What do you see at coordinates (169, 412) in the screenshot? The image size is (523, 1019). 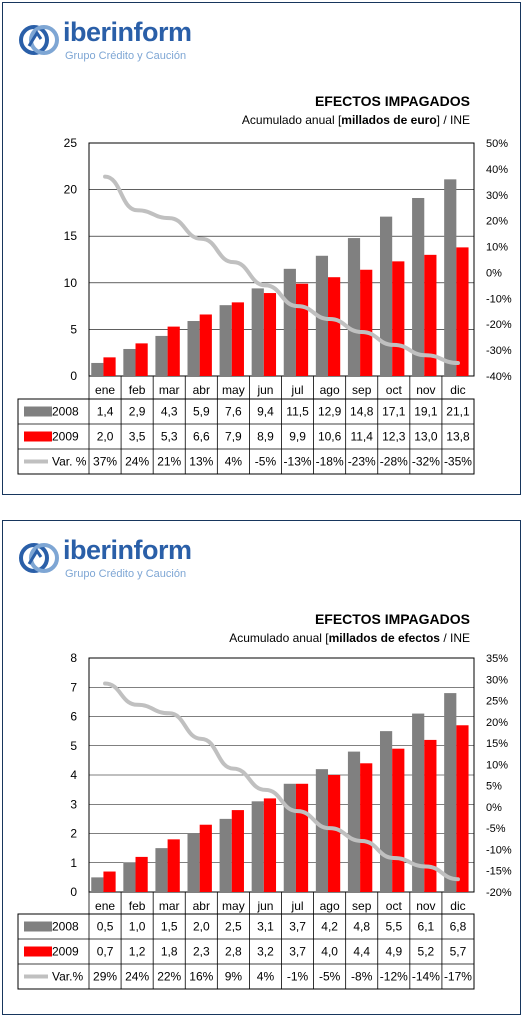 I see `table-cell-value: 4,3` at bounding box center [169, 412].